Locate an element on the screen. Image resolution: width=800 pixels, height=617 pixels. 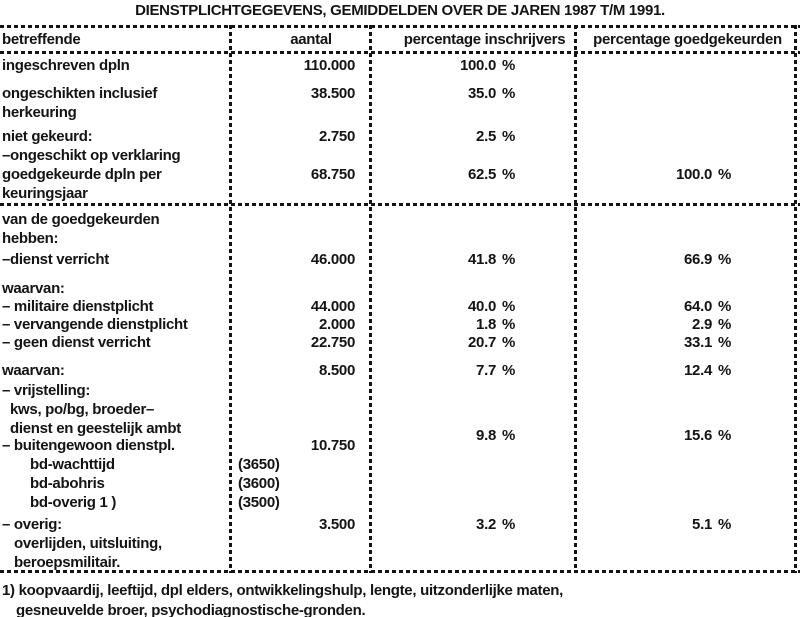
row-label: – vervangende dienstplicht is located at coordinates (115, 324).